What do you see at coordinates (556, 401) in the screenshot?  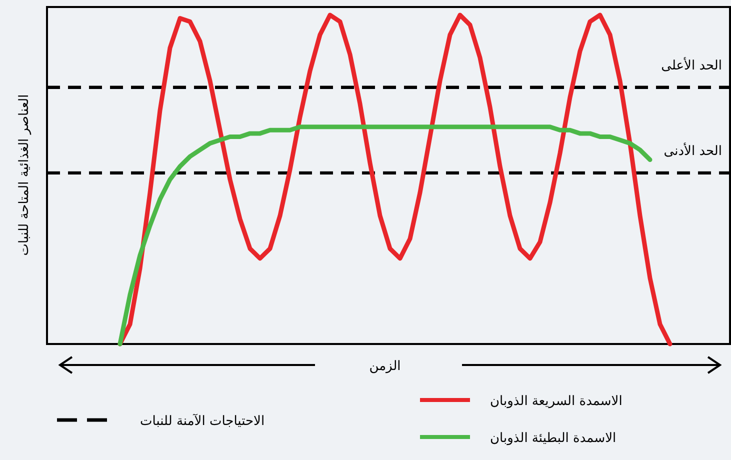 I see `legend-label: الاسمدة السريعة الذوبان` at bounding box center [556, 401].